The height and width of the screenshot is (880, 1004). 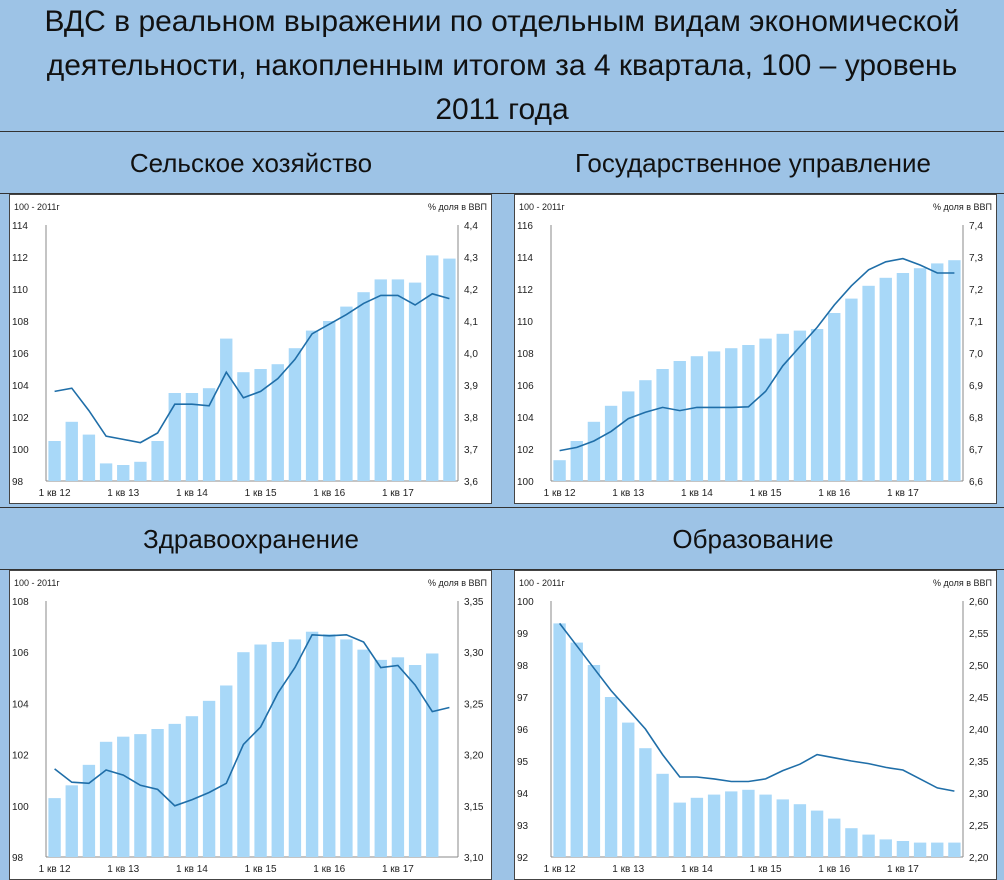 I want to click on x-tick-label: 1 кв 16, so click(x=834, y=493).